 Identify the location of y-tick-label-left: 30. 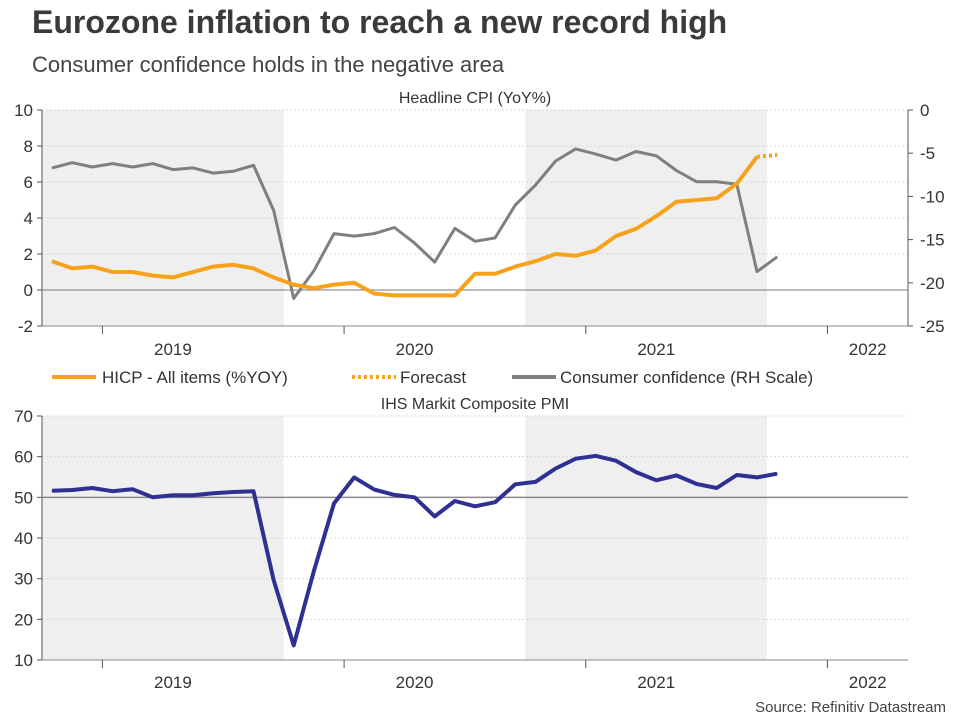
(23, 579).